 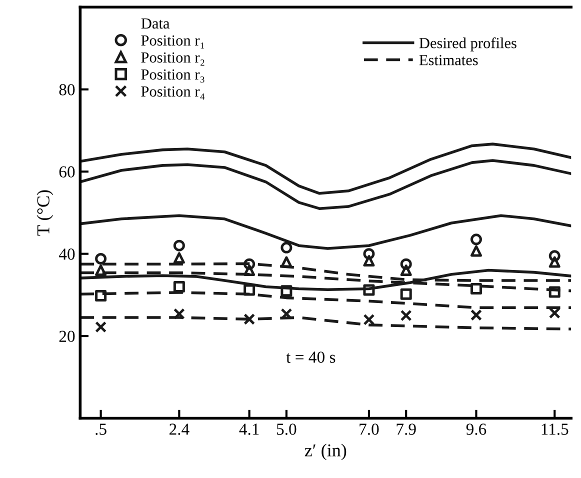 What do you see at coordinates (286, 429) in the screenshot?
I see `x-tick-label: 5.0` at bounding box center [286, 429].